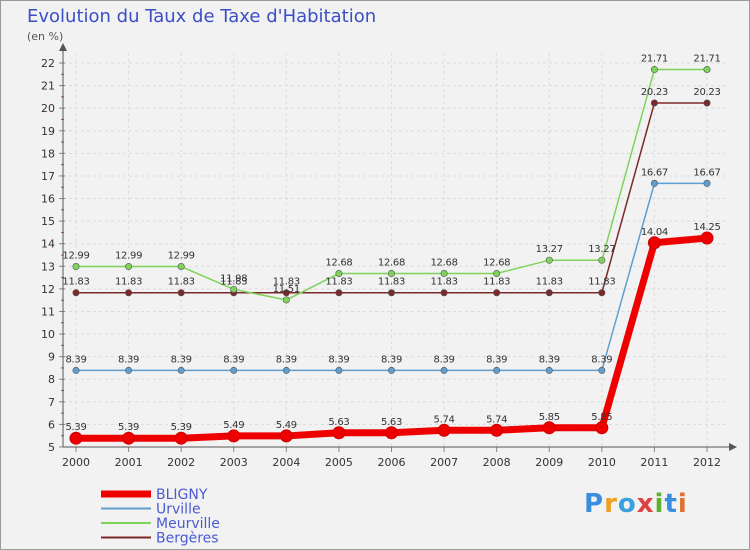  What do you see at coordinates (706, 92) in the screenshot?
I see `data-label: 20.23` at bounding box center [706, 92].